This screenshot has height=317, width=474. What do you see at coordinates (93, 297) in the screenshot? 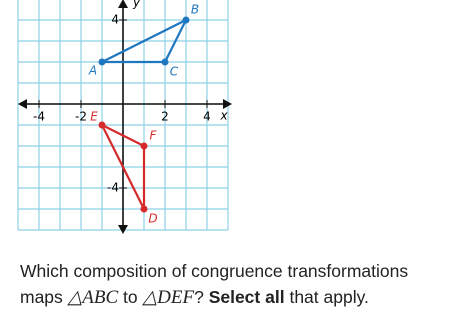
I see `triangle-name: △ABC` at bounding box center [93, 297].